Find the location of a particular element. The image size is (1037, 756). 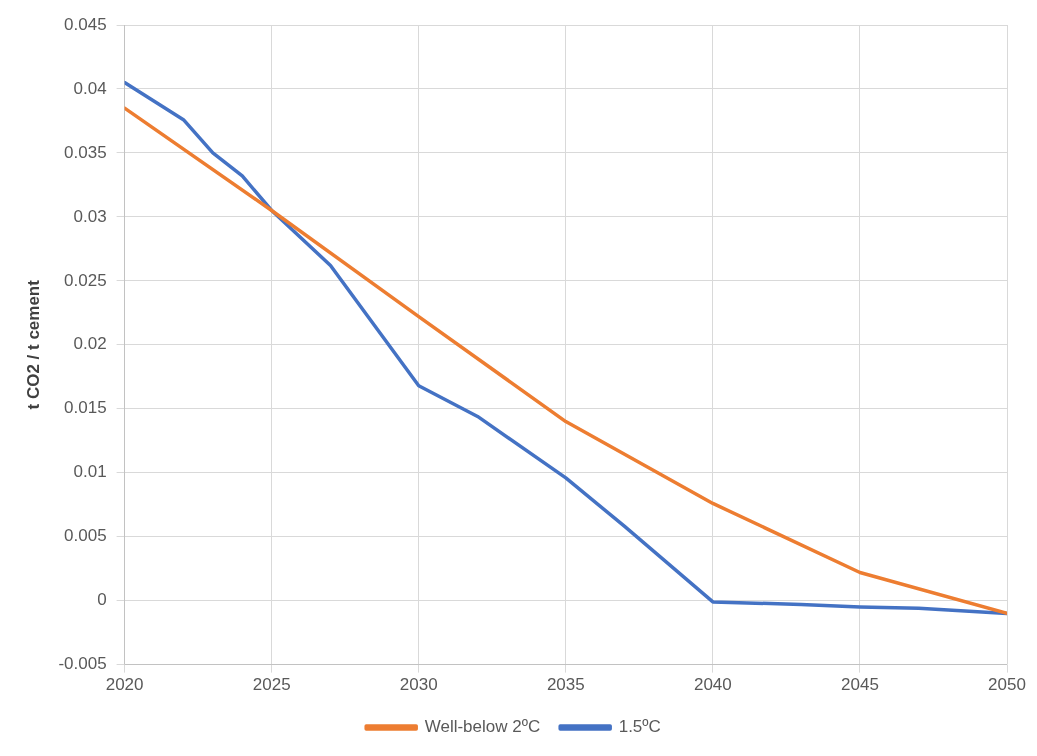

y-tick-label: 0.025 is located at coordinates (85, 280).